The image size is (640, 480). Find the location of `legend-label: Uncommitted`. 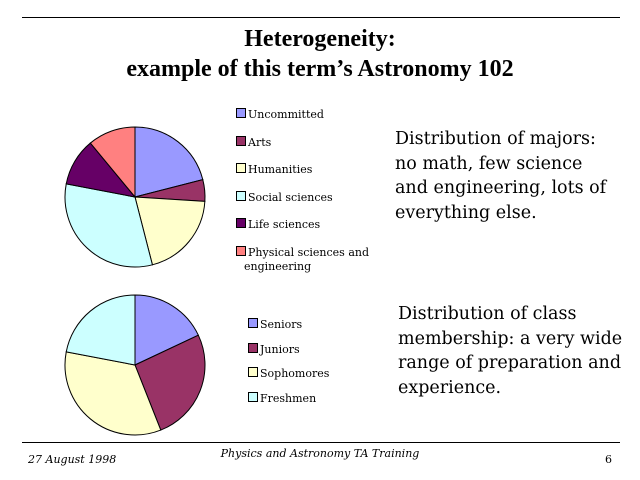

legend-label: Uncommitted is located at coordinates (286, 114).